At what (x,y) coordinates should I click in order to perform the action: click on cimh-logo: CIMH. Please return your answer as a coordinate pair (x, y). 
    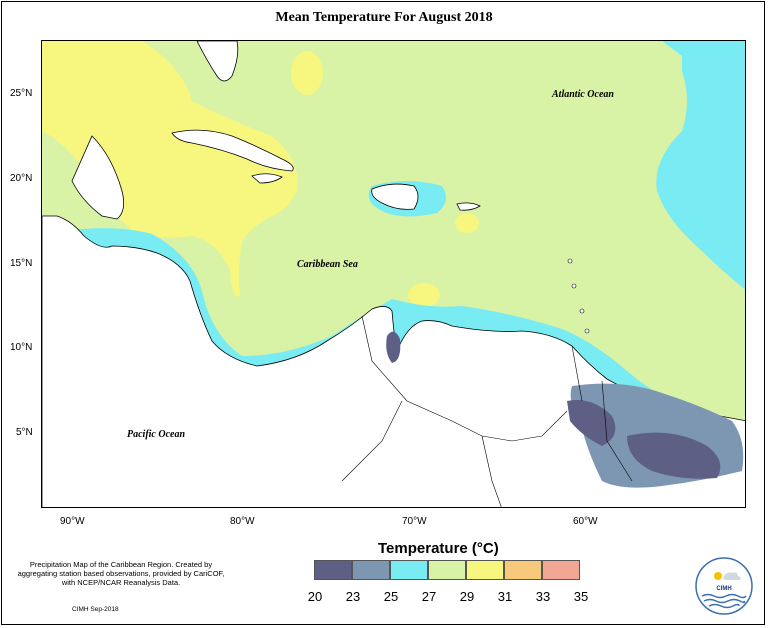
    Looking at the image, I should click on (724, 586).